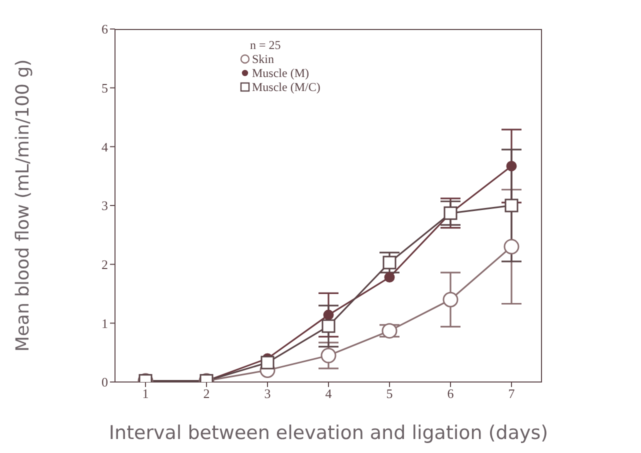 The image size is (641, 453). What do you see at coordinates (105, 146) in the screenshot?
I see `y-tick-label: 4` at bounding box center [105, 146].